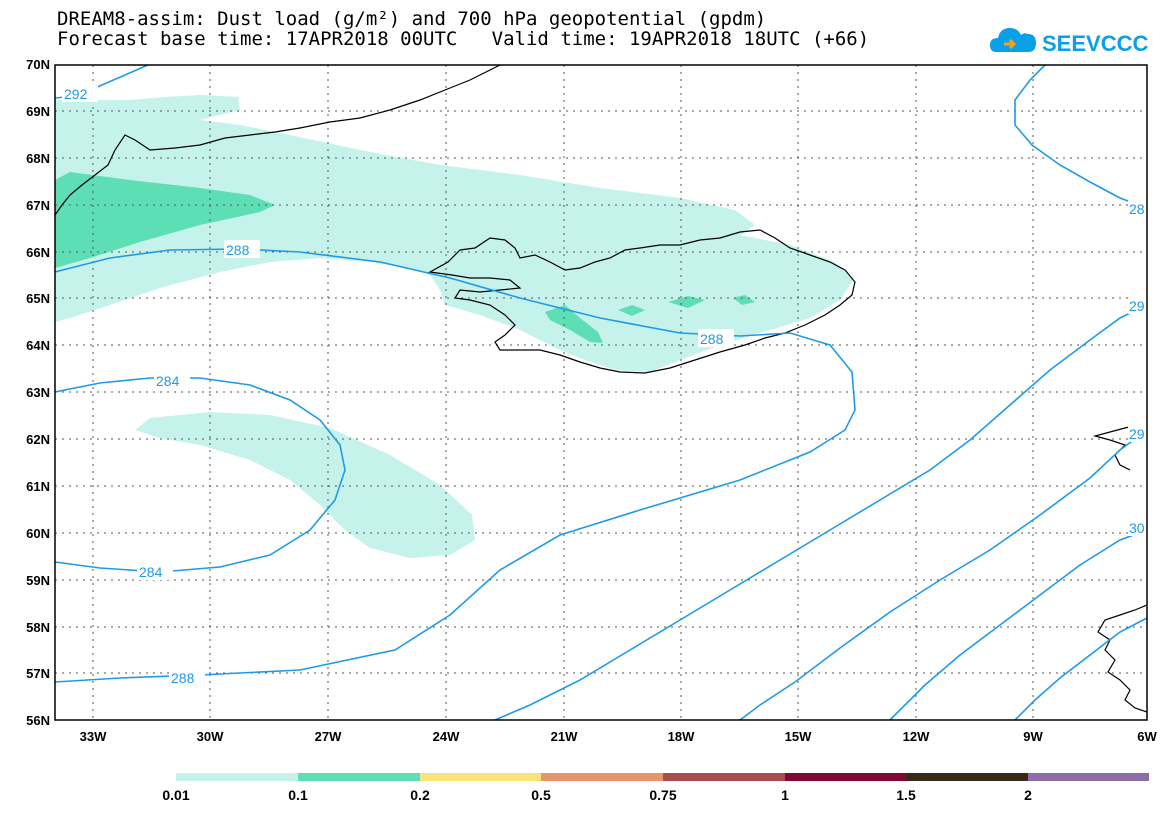 This screenshot has width=1175, height=815. I want to click on lat-label: 70N, so click(38, 64).